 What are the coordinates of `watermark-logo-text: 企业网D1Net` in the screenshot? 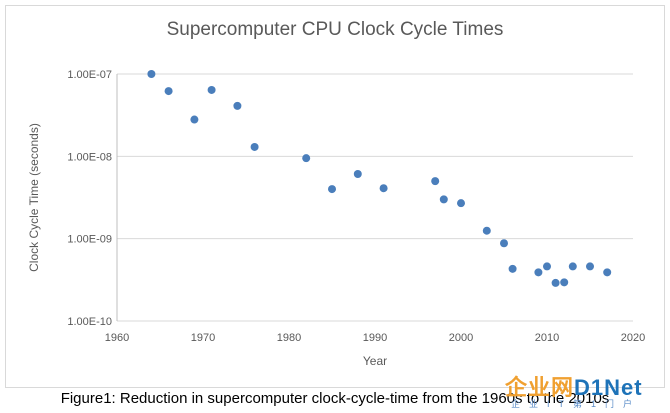 It's located at (574, 387).